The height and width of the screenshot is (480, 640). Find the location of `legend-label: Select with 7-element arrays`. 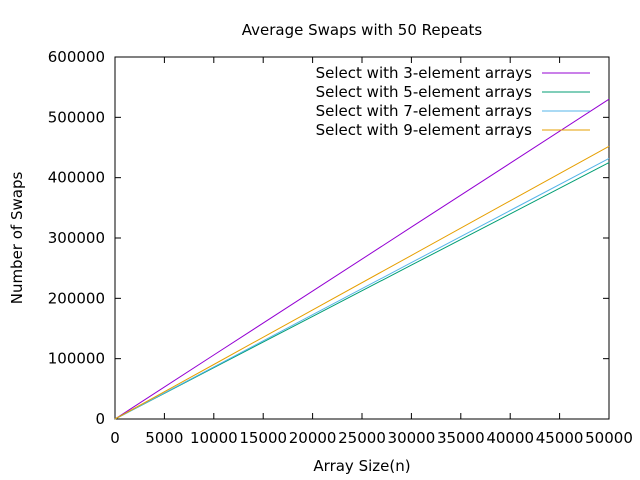

legend-label: Select with 7-element arrays is located at coordinates (424, 111).